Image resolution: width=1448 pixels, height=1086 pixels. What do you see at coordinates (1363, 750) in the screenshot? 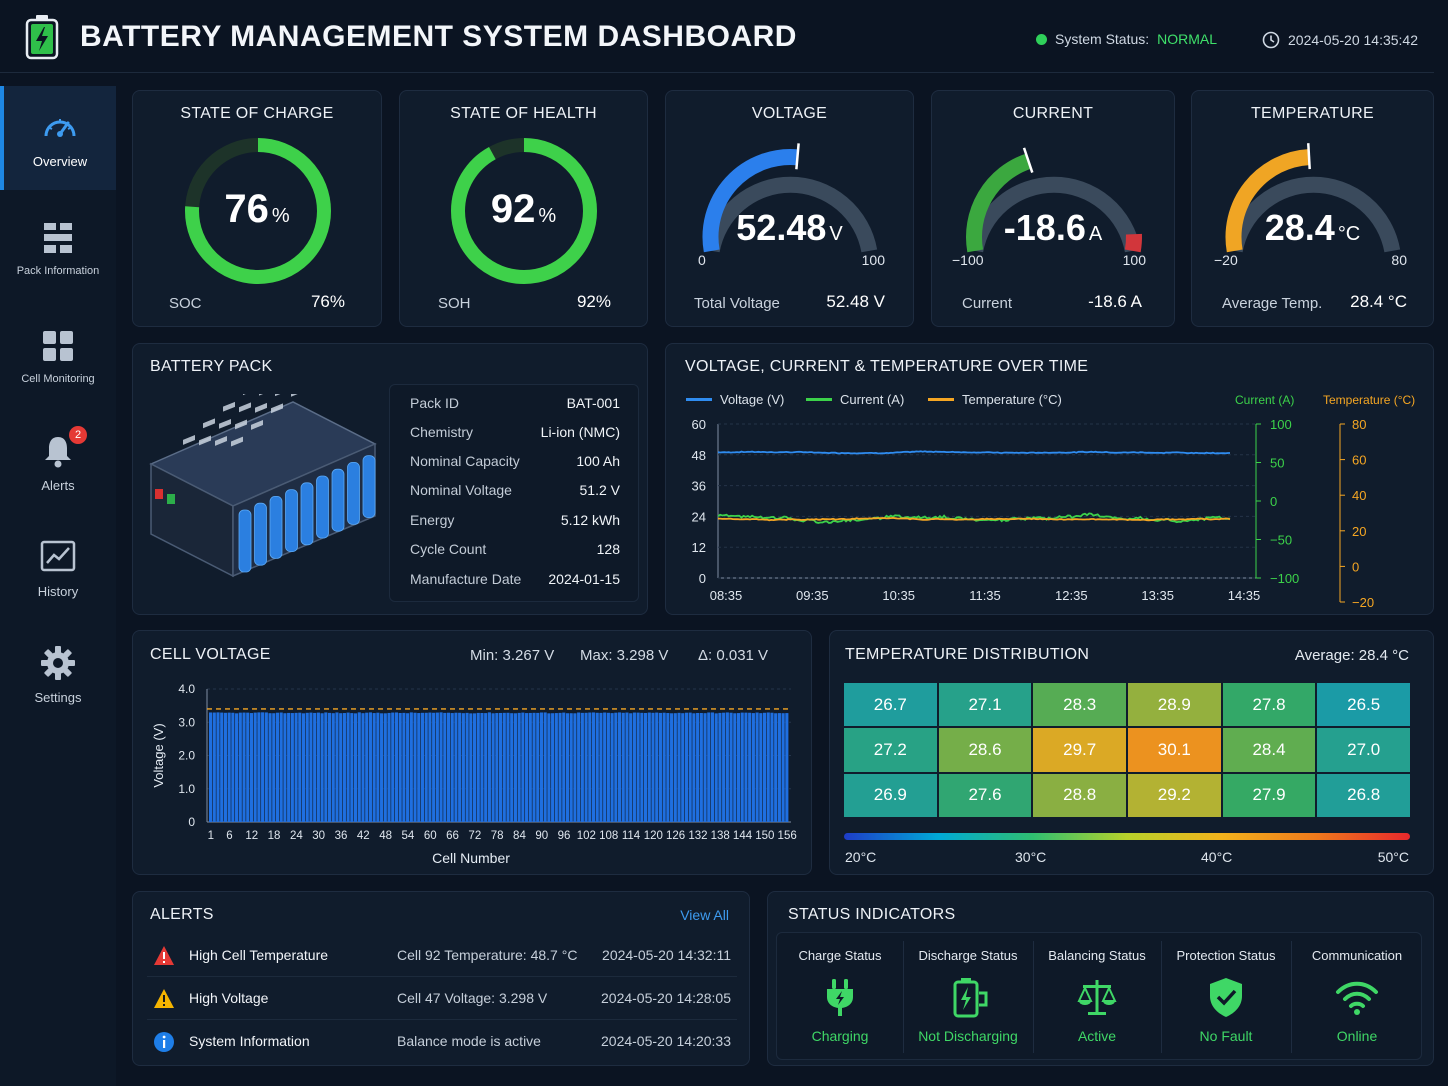
I see `heatmap-cell: 27.0` at bounding box center [1363, 750].